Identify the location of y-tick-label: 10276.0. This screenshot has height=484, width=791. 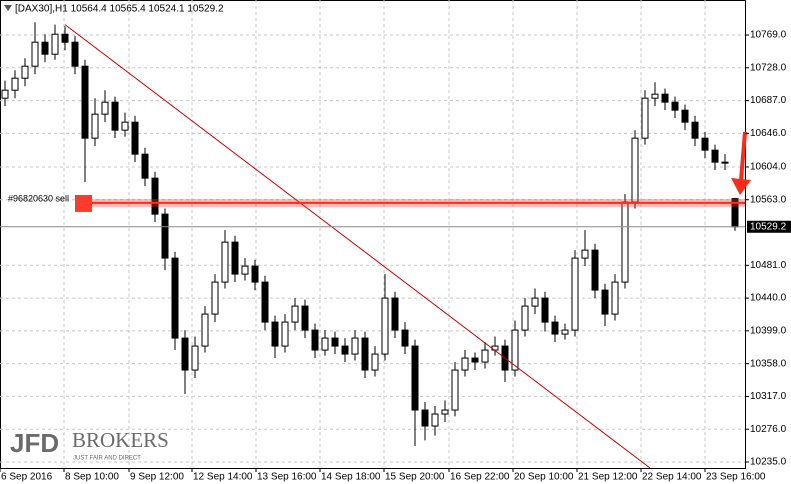
(768, 429).